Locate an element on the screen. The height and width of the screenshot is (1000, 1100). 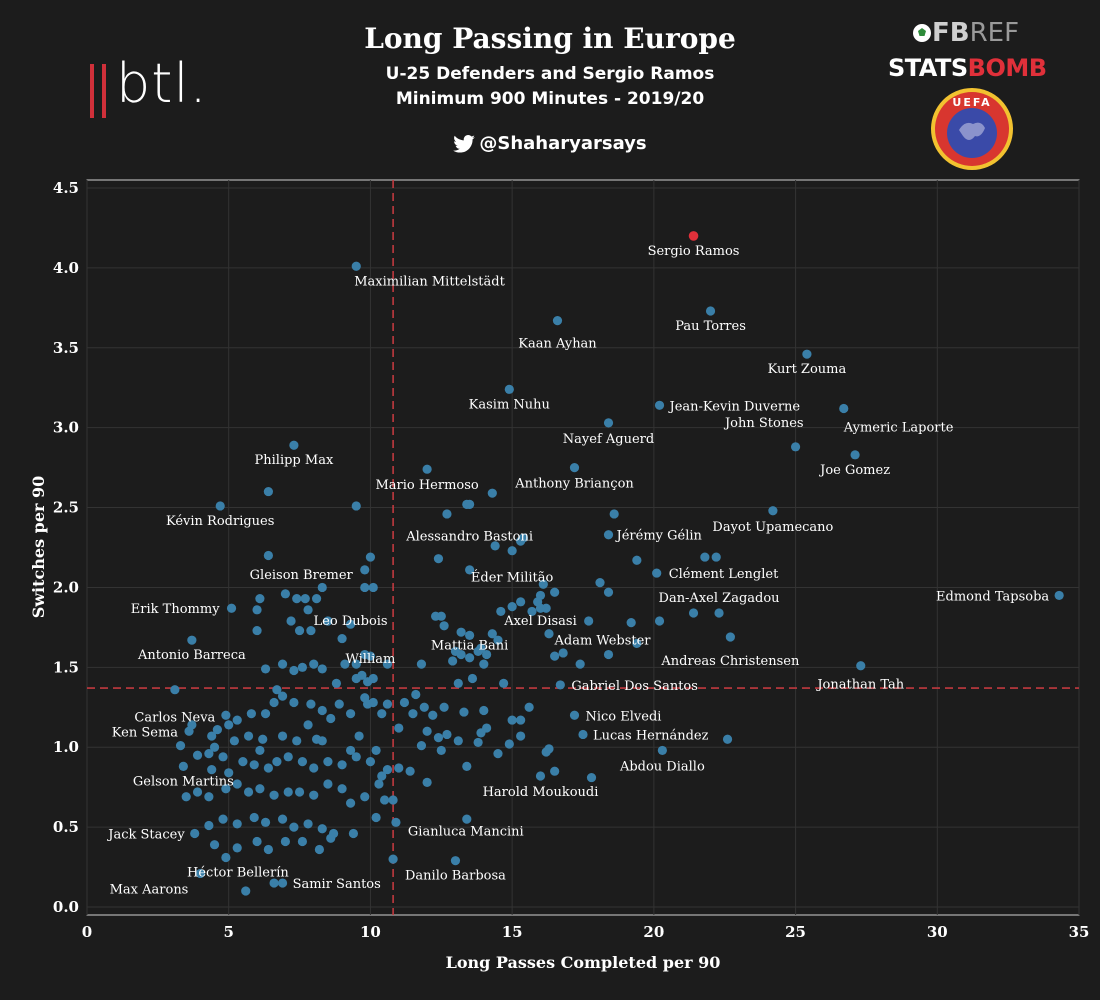
y-axis-label: Switches per 90 is located at coordinates (38, 547).